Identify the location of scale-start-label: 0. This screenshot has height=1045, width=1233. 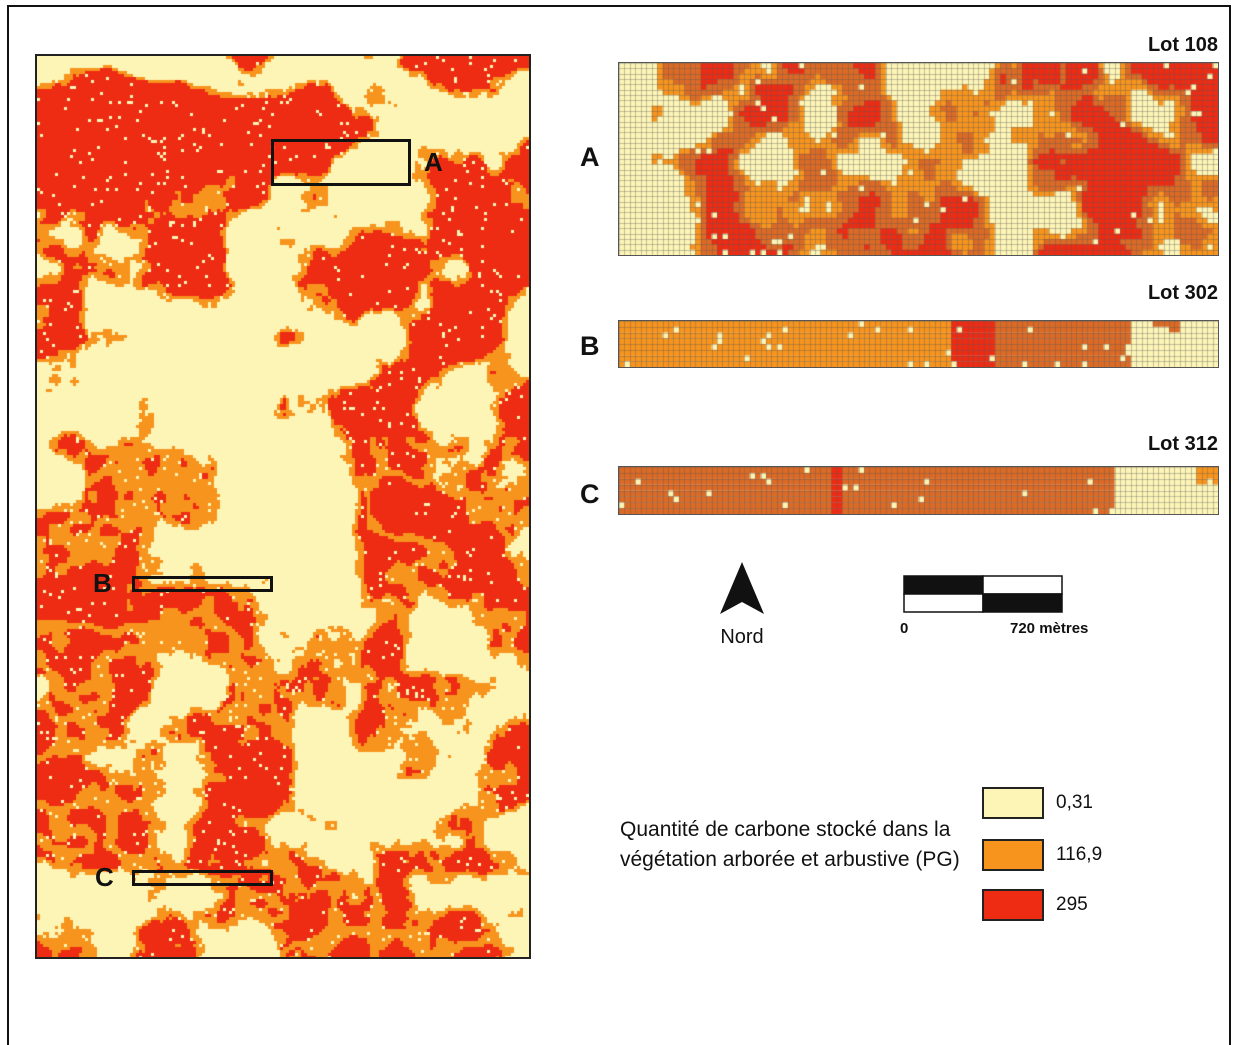
(904, 628).